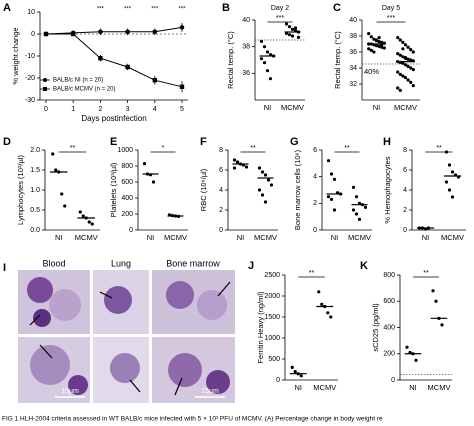 The height and width of the screenshot is (426, 474). Describe the element at coordinates (35, 170) in the screenshot. I see `y-tick-label: 1.5` at that location.